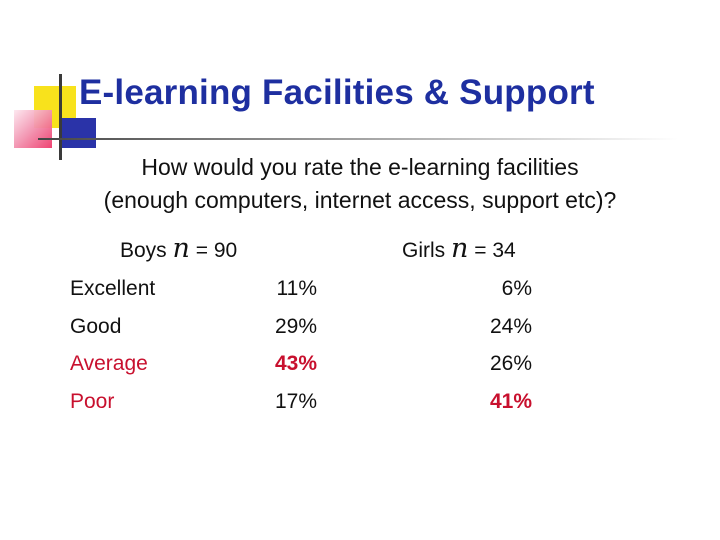 Image resolution: width=720 pixels, height=540 pixels. I want to click on slide-title: E-learning Facilities & Support, so click(337, 92).